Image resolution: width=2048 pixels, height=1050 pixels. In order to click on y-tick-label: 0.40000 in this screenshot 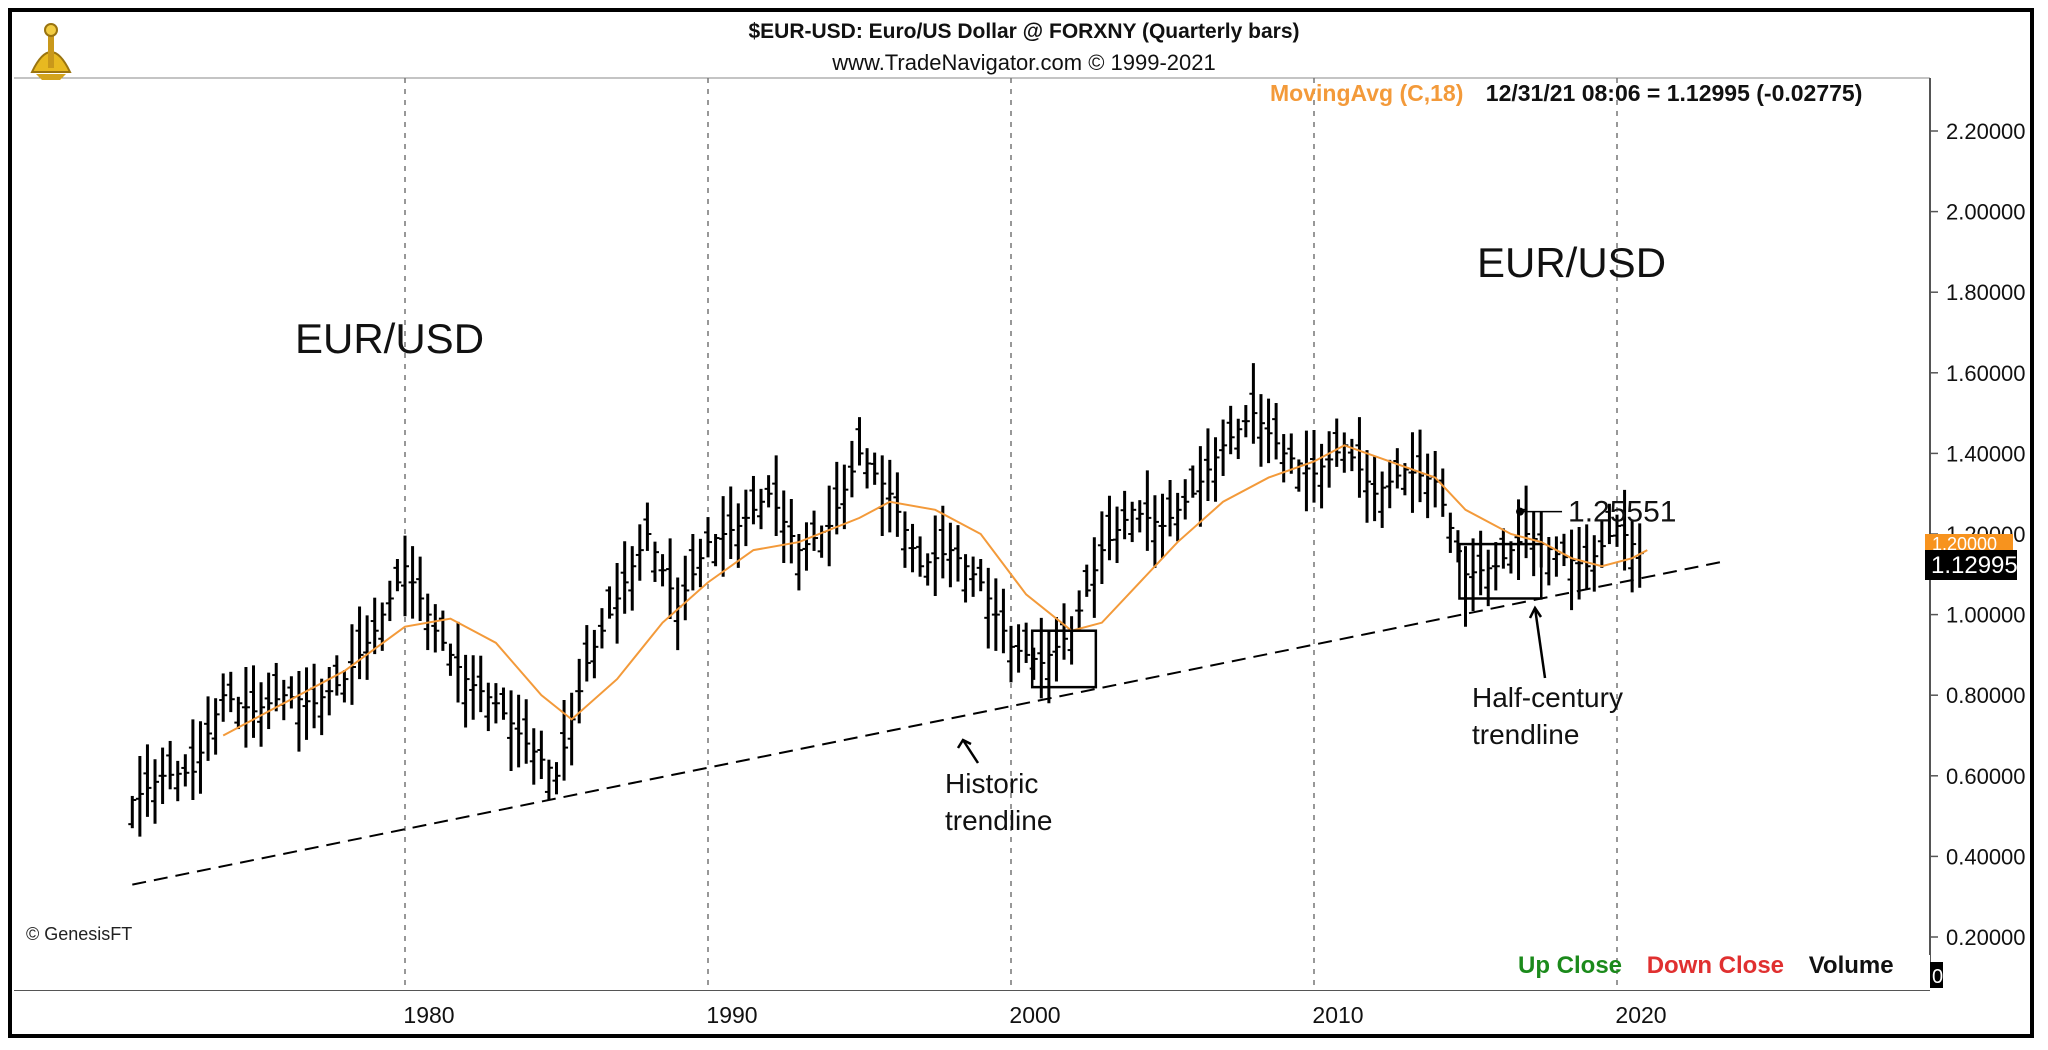, I will do `click(1986, 856)`.